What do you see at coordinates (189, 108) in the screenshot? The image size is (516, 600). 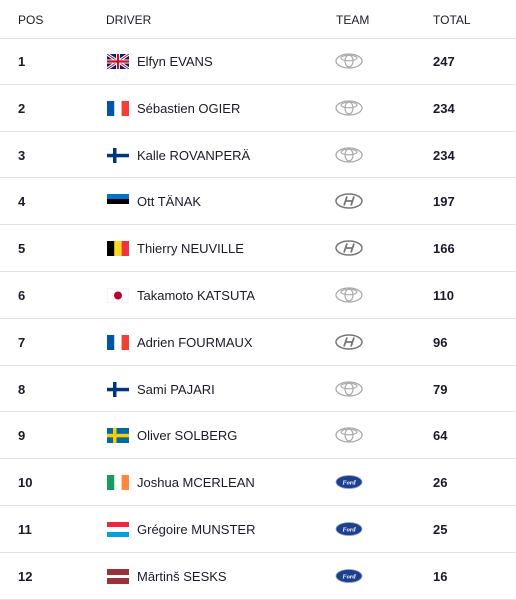 I see `driver-name: Sébastien OGIER` at bounding box center [189, 108].